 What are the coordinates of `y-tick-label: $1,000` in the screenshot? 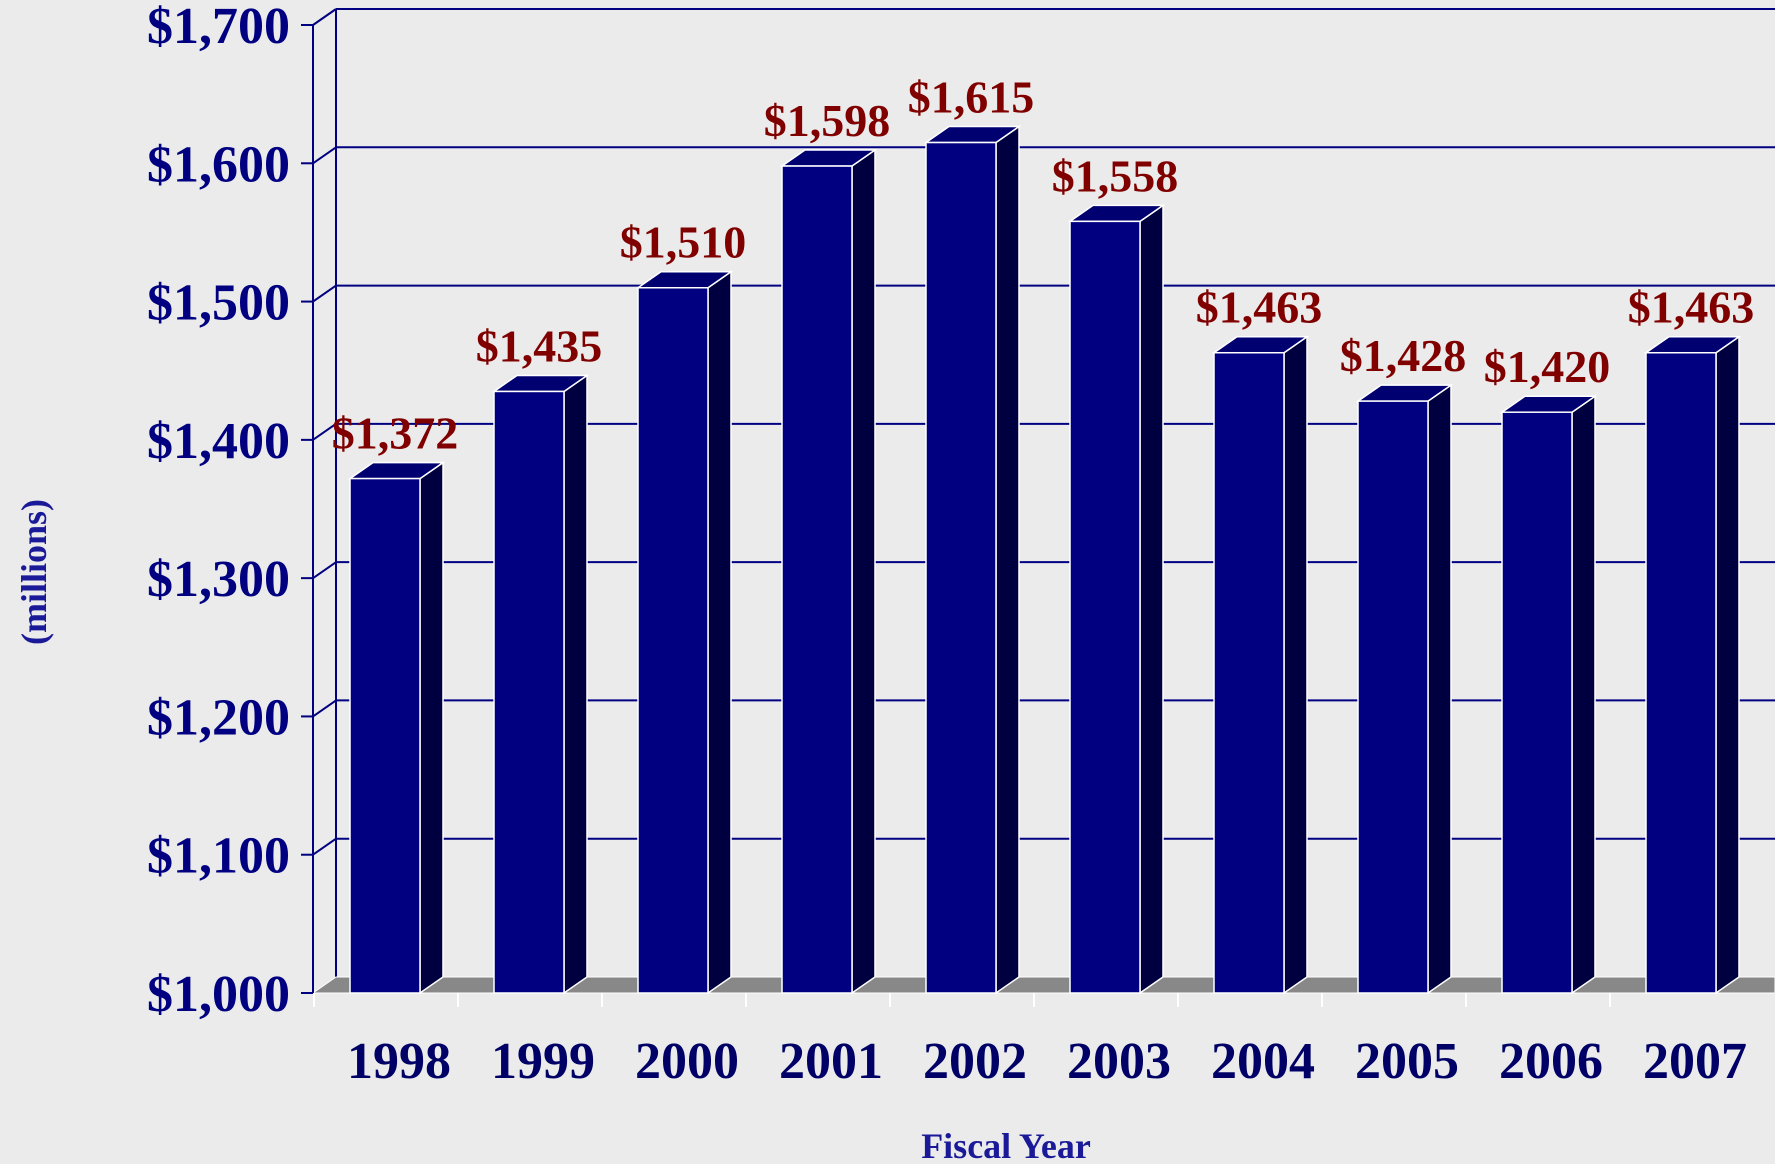 It's located at (218, 994).